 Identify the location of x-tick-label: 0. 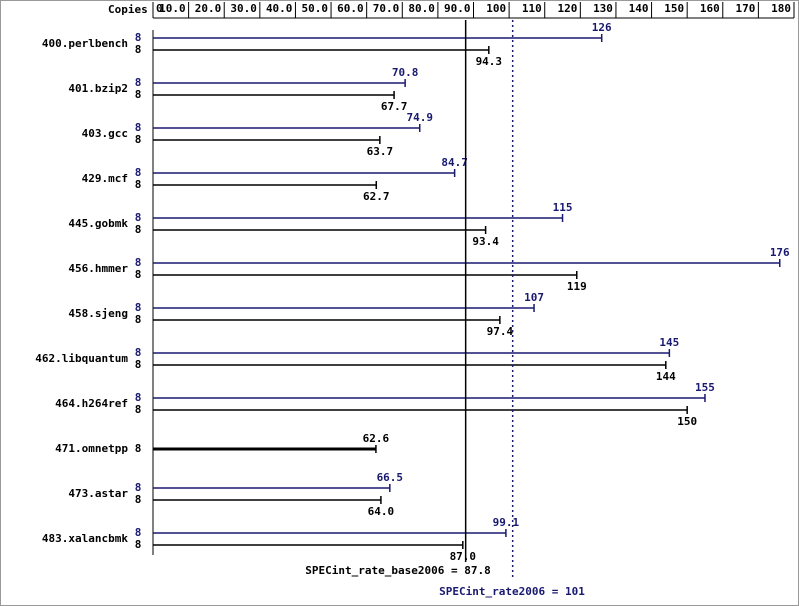
(159, 8).